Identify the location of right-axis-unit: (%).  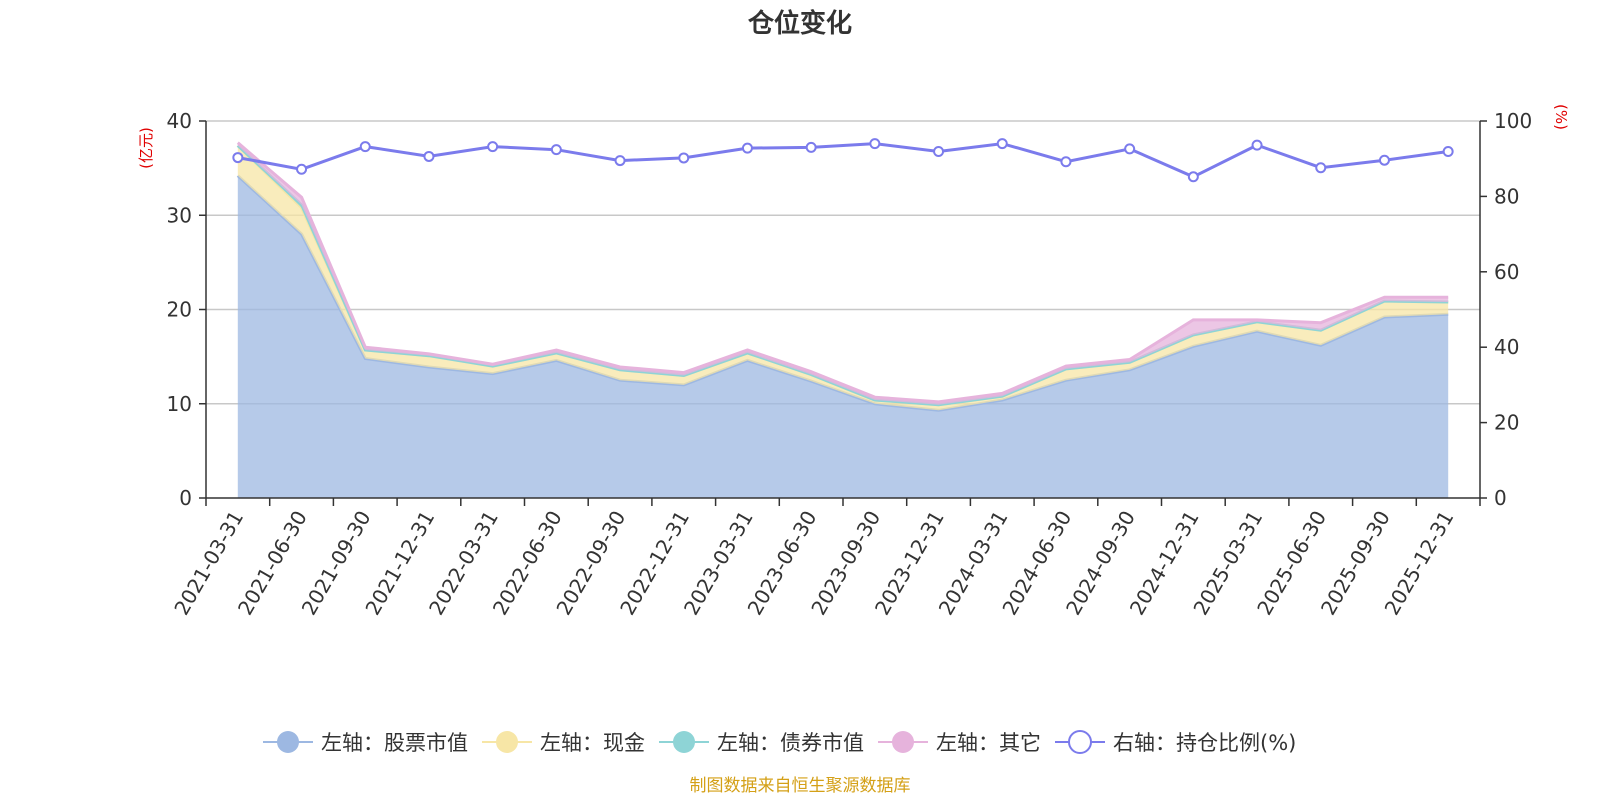
(1561, 117).